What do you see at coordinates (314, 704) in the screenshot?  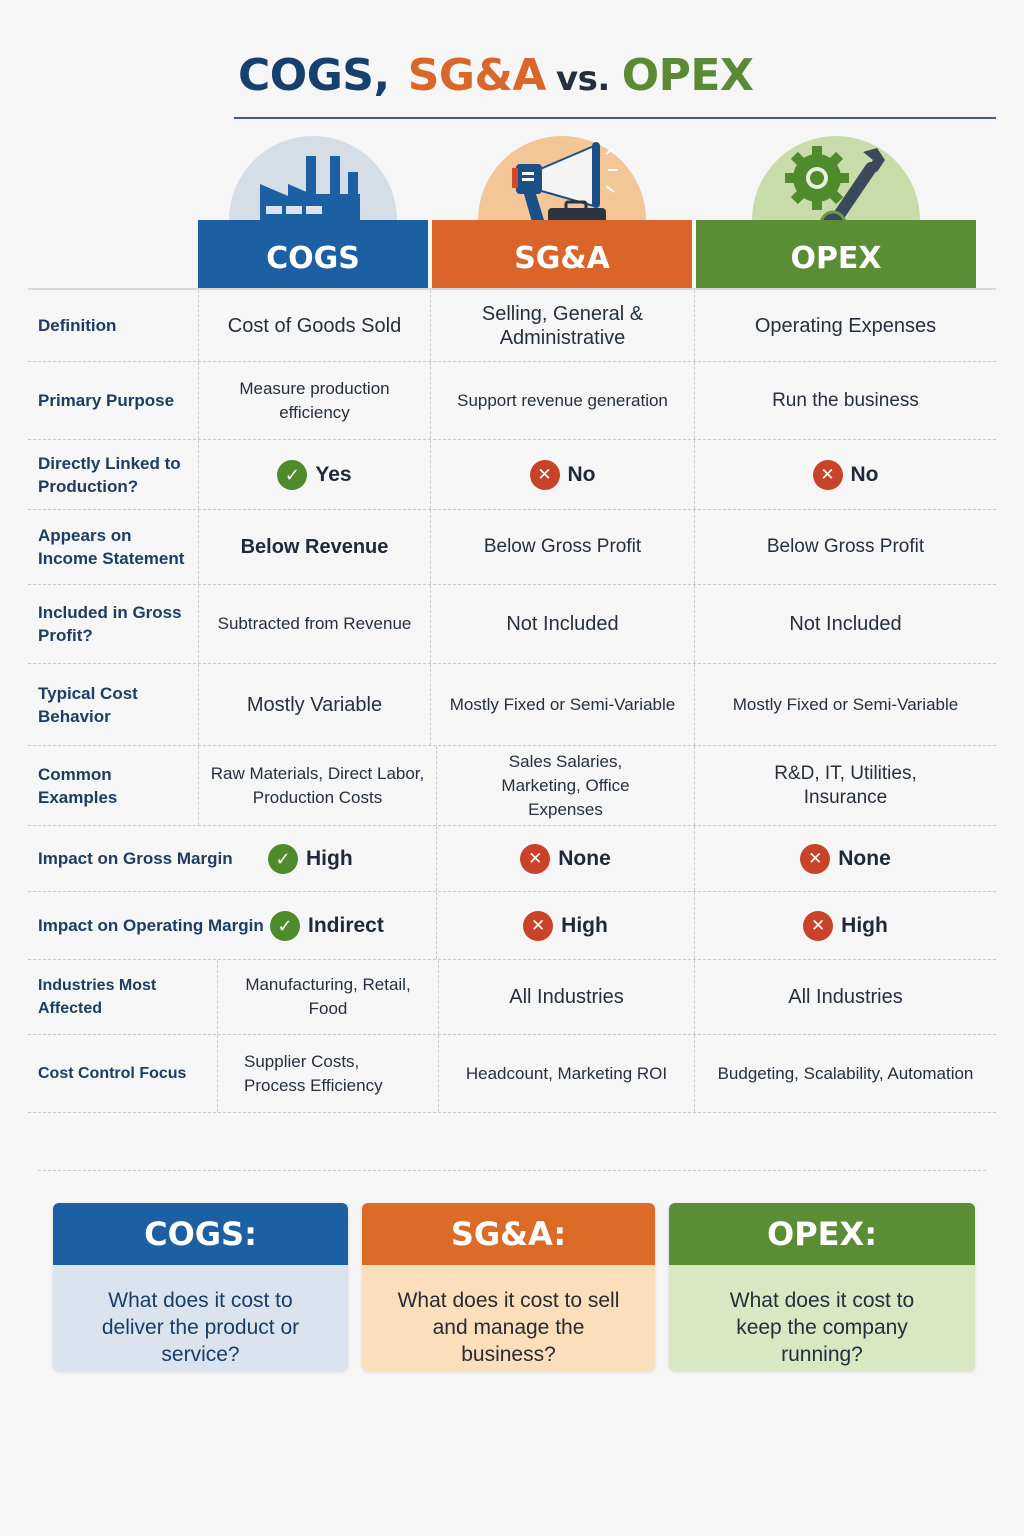 I see `cell-cogs: Mostly Variable` at bounding box center [314, 704].